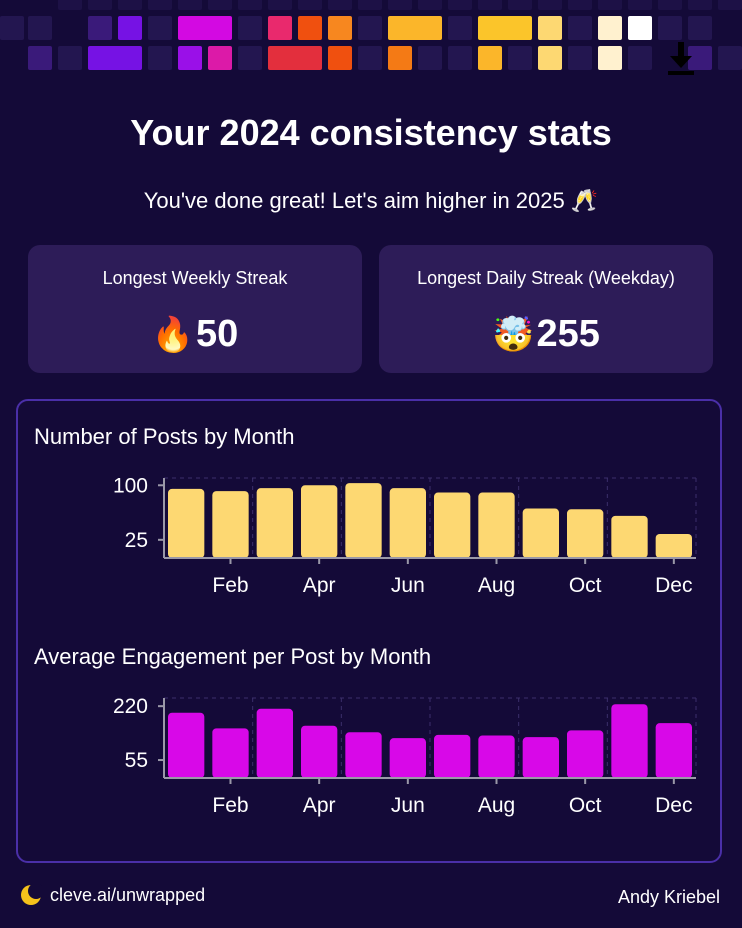 The image size is (742, 928). I want to click on engagement-y-tick-label: 220, so click(130, 706).